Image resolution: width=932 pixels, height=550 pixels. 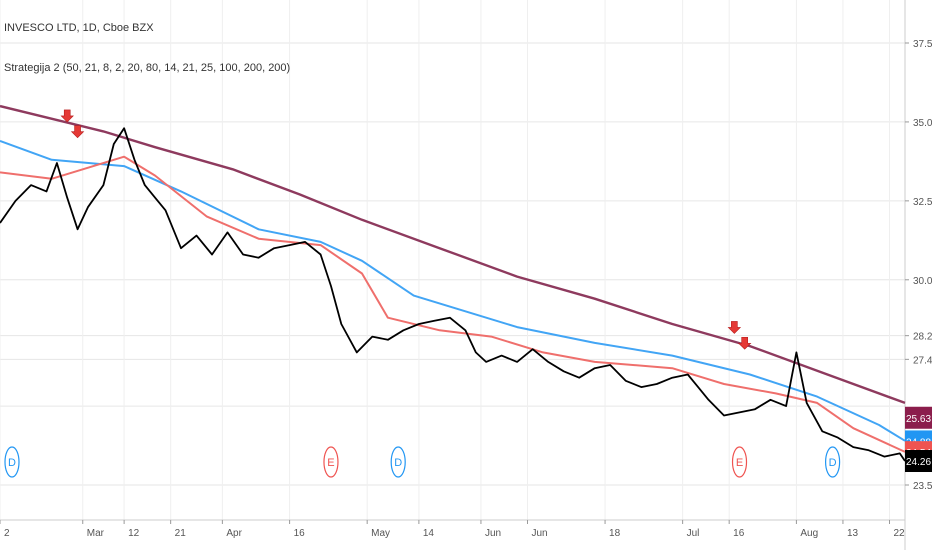 I want to click on x-tick-label: 21, so click(x=181, y=533).